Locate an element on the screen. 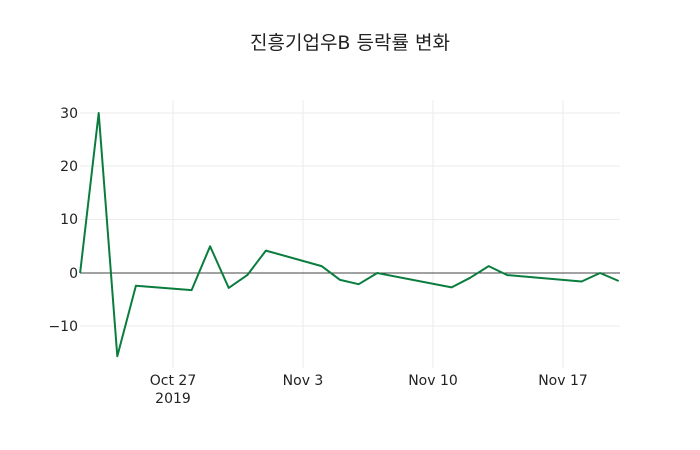 This screenshot has height=450, width=700. ytick-10: 10 is located at coordinates (69, 220).